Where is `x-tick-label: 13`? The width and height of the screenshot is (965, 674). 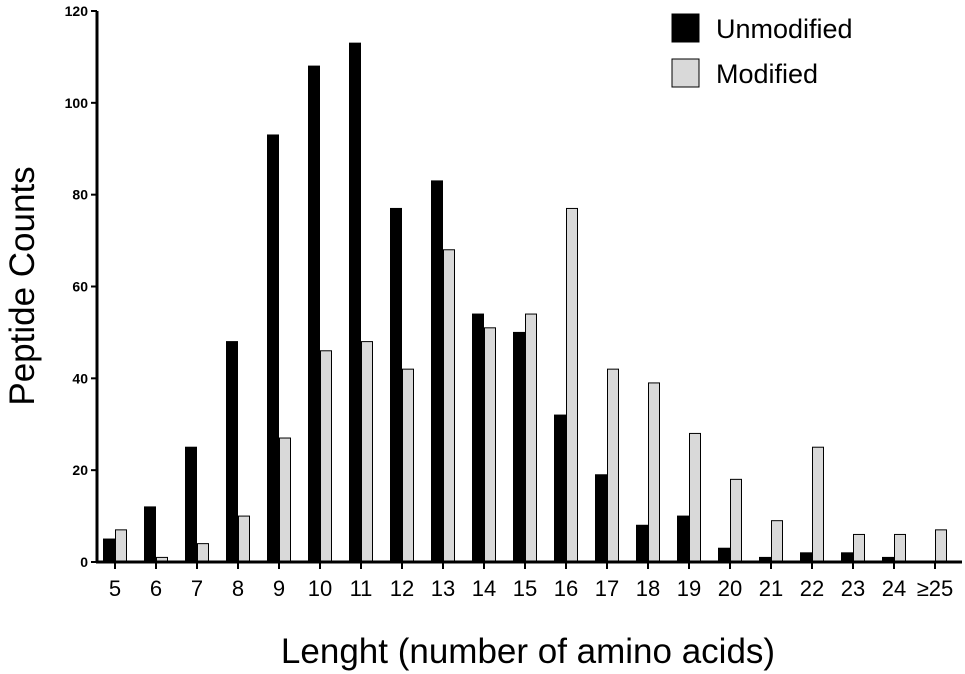
x-tick-label: 13 is located at coordinates (443, 588).